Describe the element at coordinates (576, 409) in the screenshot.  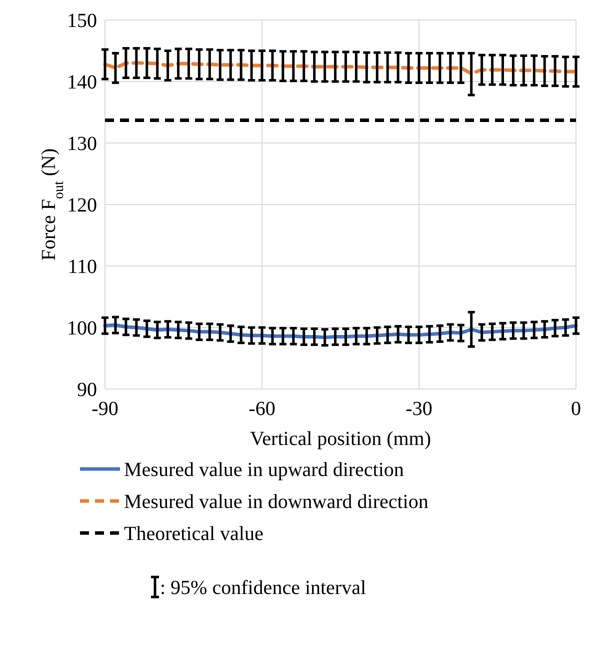
I see `x-tick-label: 0` at that location.